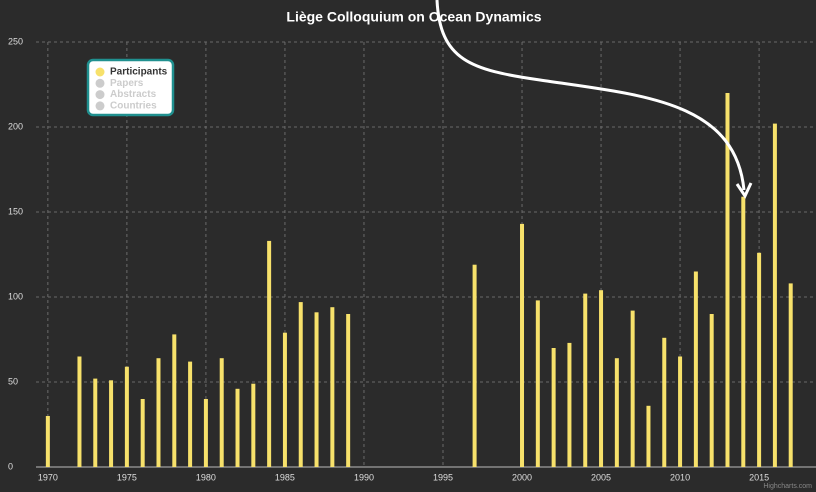 The height and width of the screenshot is (492, 816). I want to click on y-tick-label: 0, so click(10, 466).